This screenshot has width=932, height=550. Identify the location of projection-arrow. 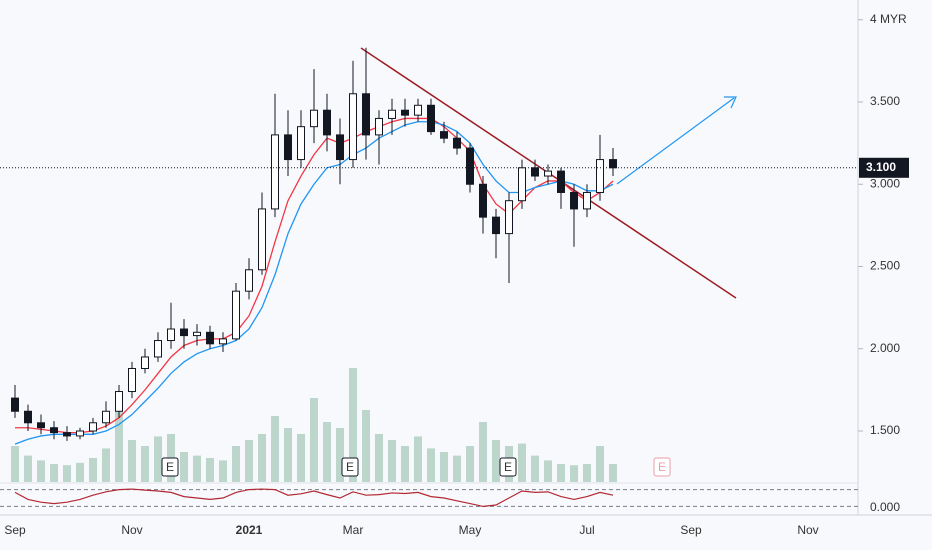
(675, 141).